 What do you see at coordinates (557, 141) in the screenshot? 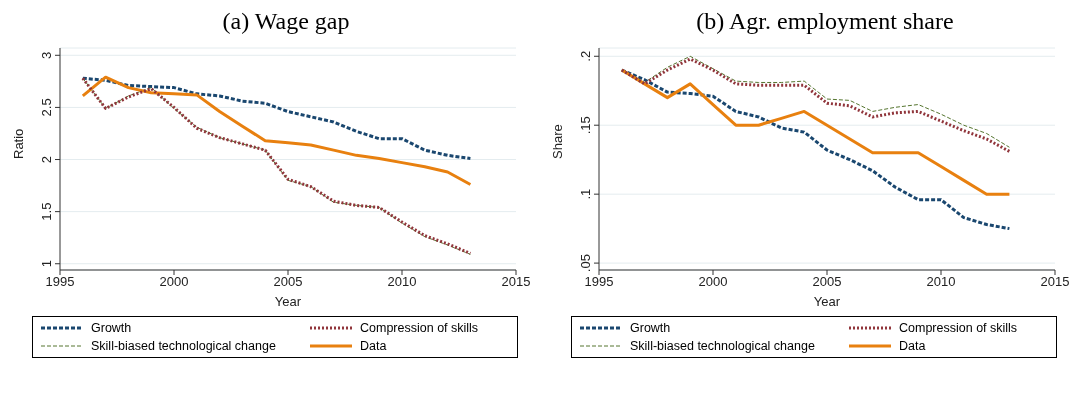
I see `y-axis-title: Share` at bounding box center [557, 141].